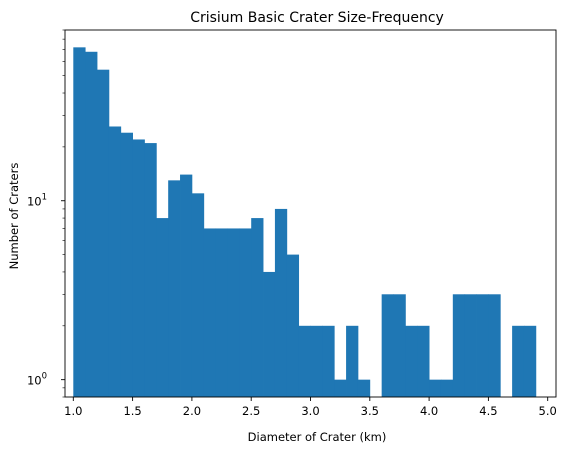 The width and height of the screenshot is (570, 453). What do you see at coordinates (317, 437) in the screenshot?
I see `x-axis-label: Diameter of Crater (km)` at bounding box center [317, 437].